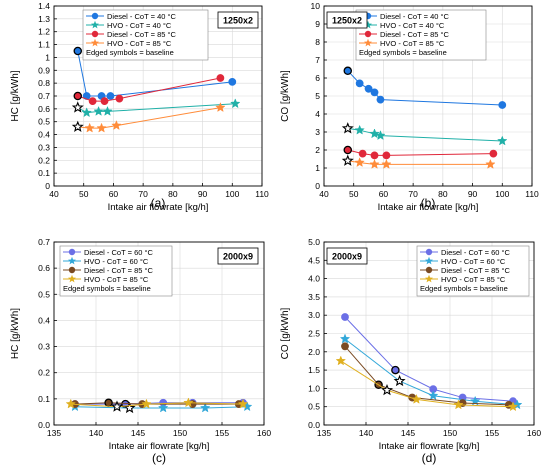 The height and width of the screenshot is (470, 550). What do you see at coordinates (54, 433) in the screenshot?
I see `x-tick-label: 135` at bounding box center [54, 433].